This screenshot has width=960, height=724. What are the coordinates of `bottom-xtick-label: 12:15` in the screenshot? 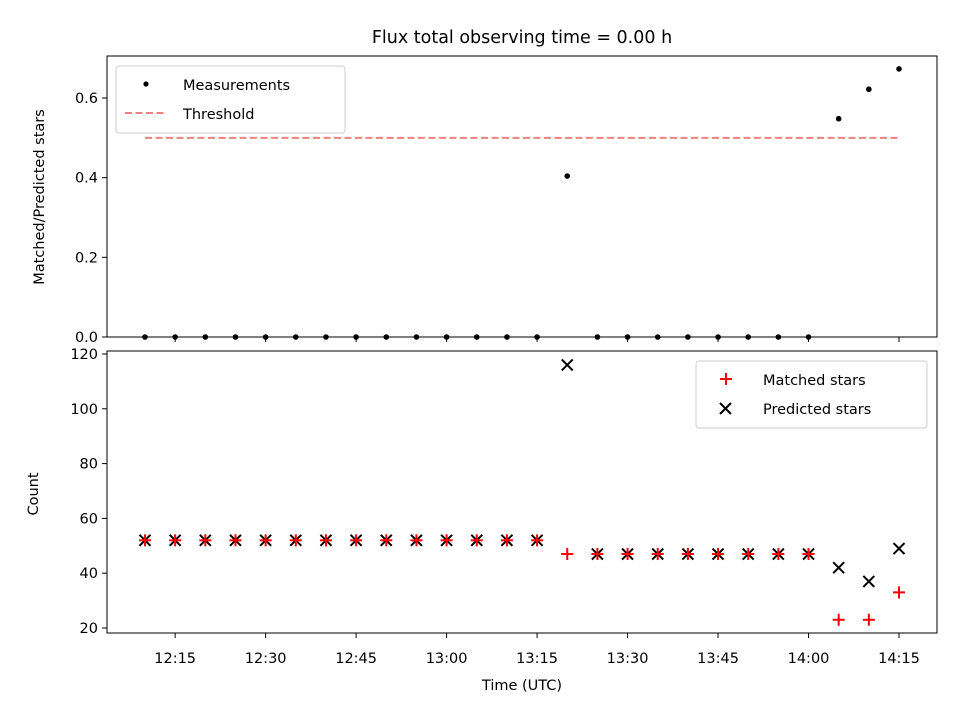 It's located at (175, 659).